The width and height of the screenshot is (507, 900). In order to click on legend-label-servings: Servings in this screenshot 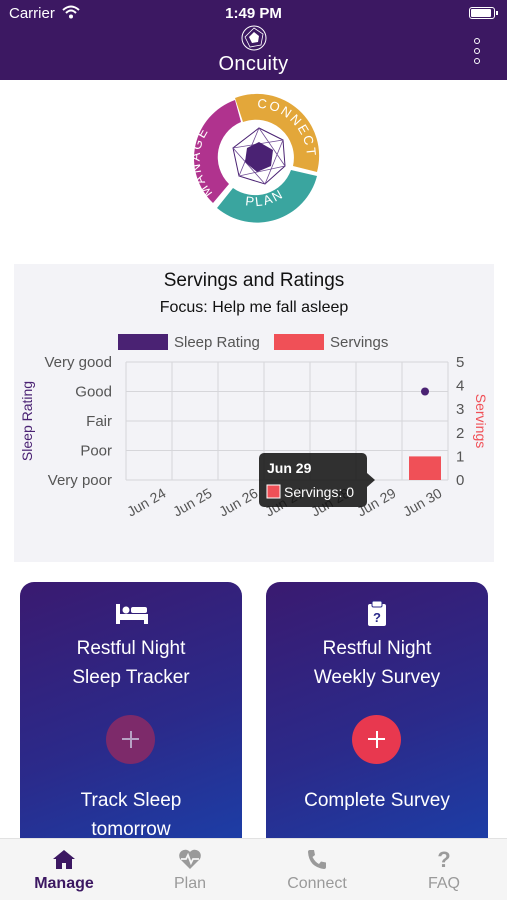, I will do `click(359, 342)`.